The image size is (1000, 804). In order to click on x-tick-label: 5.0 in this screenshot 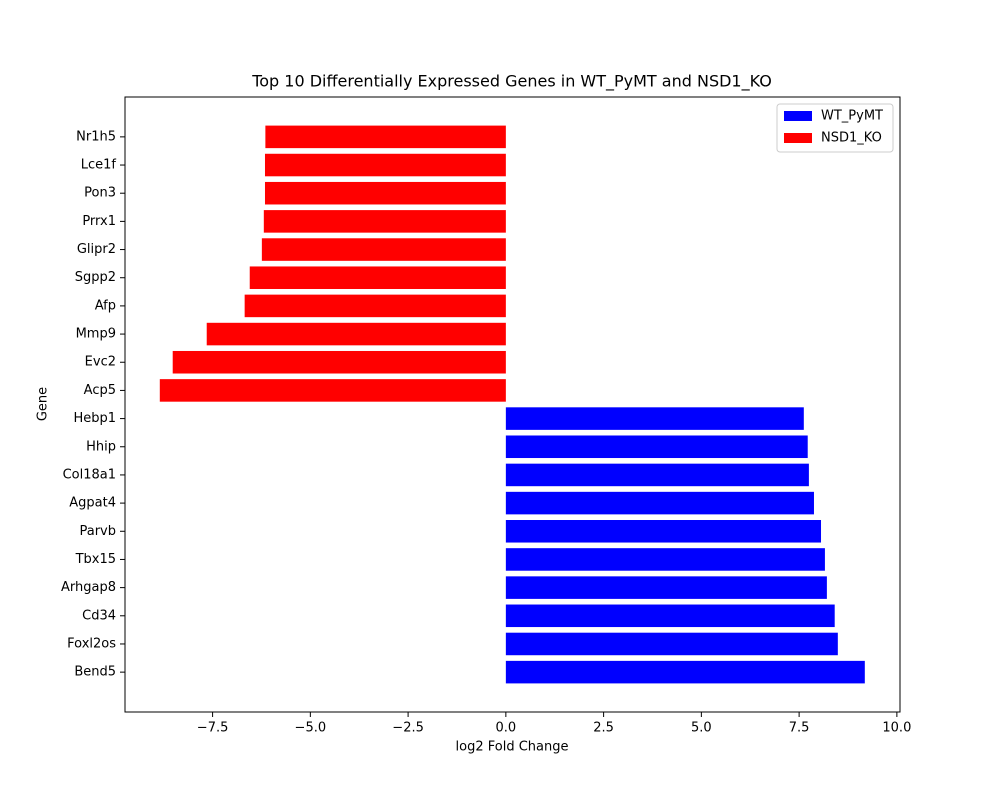, I will do `click(701, 728)`.